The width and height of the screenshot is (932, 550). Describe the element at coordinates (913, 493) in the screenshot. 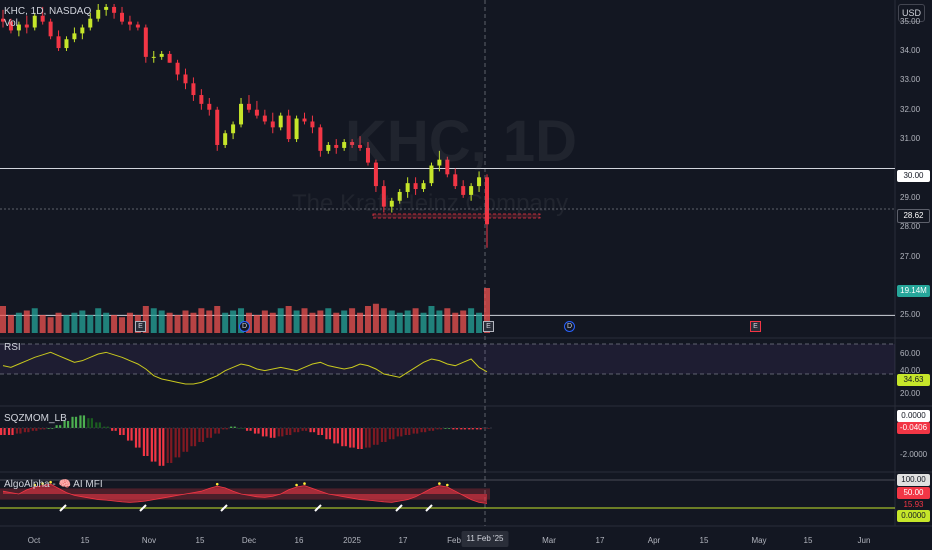

I see `mfi-50-badge: 50.00` at that location.